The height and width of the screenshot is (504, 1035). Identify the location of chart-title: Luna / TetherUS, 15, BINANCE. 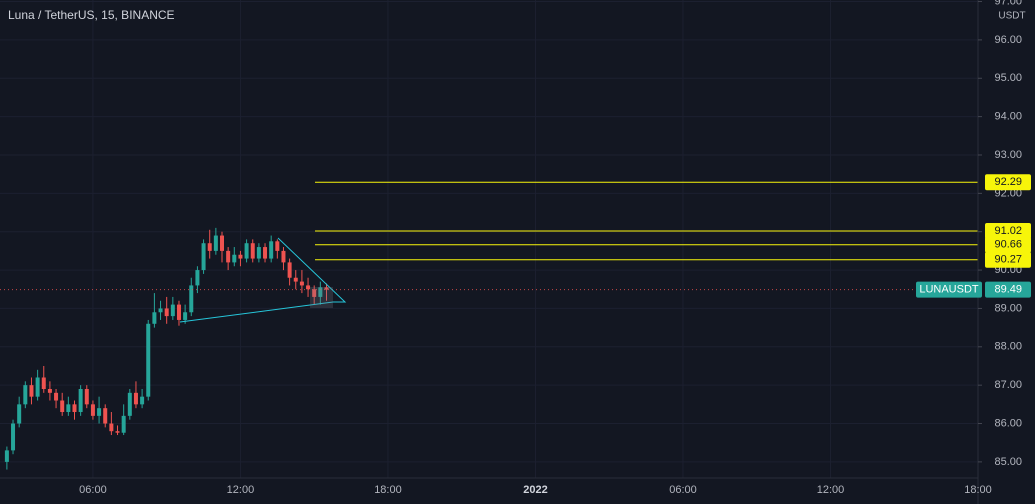
(91, 15).